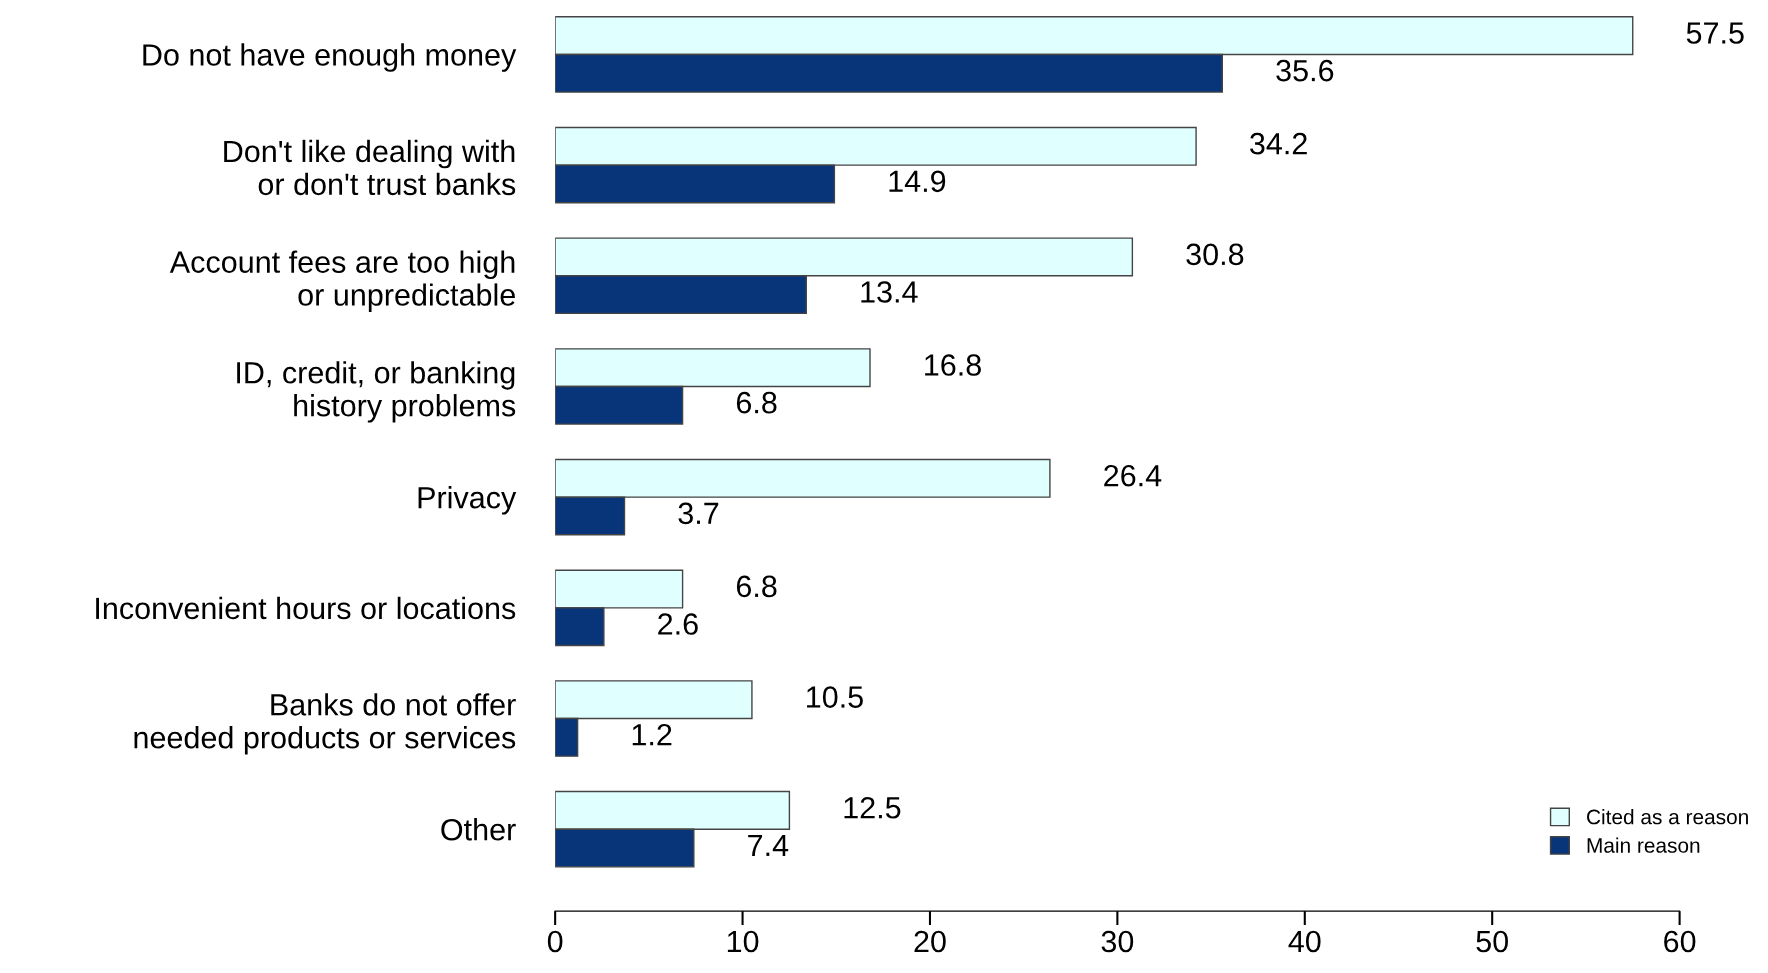  I want to click on legend-label: Cited as a reason, so click(1667, 817).